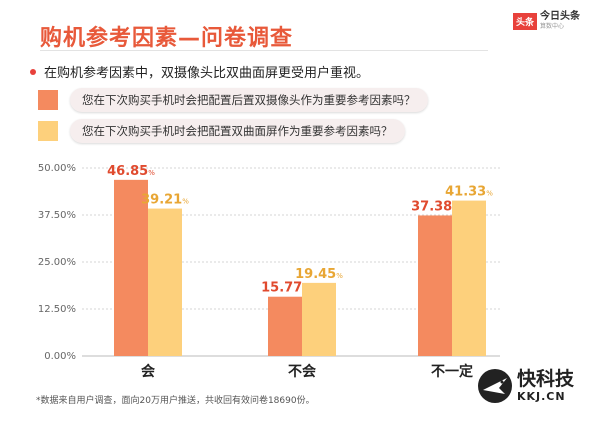  Describe the element at coordinates (57, 262) in the screenshot. I see `y-tick-label: 25.00%` at that location.